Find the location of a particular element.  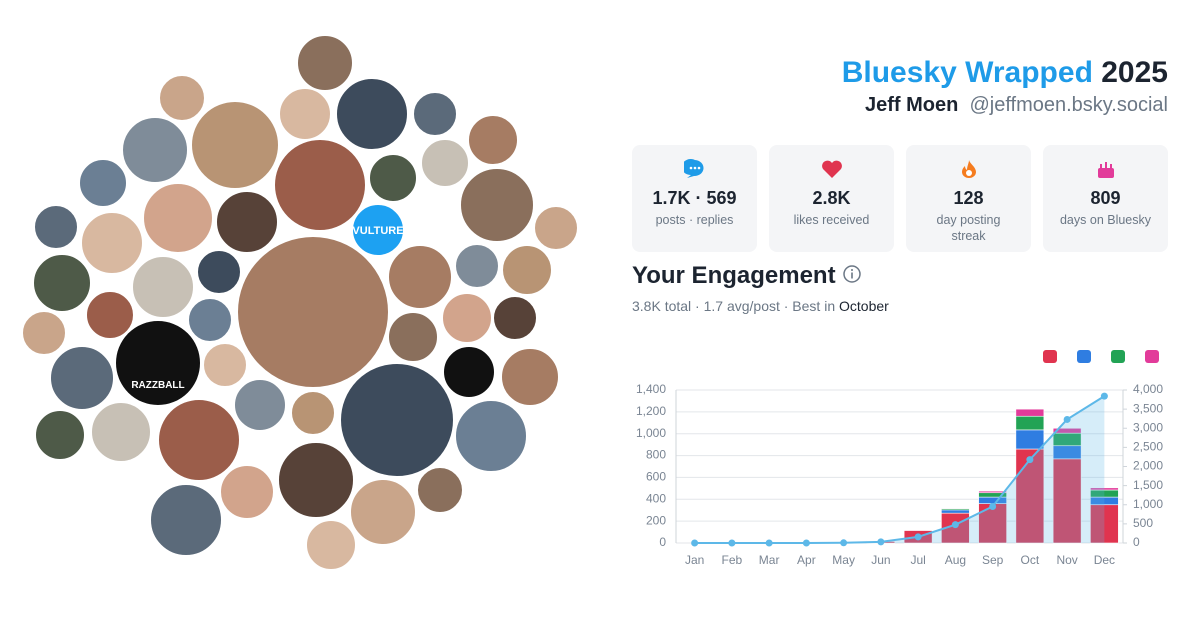

x-tick-label: Feb is located at coordinates (732, 560).